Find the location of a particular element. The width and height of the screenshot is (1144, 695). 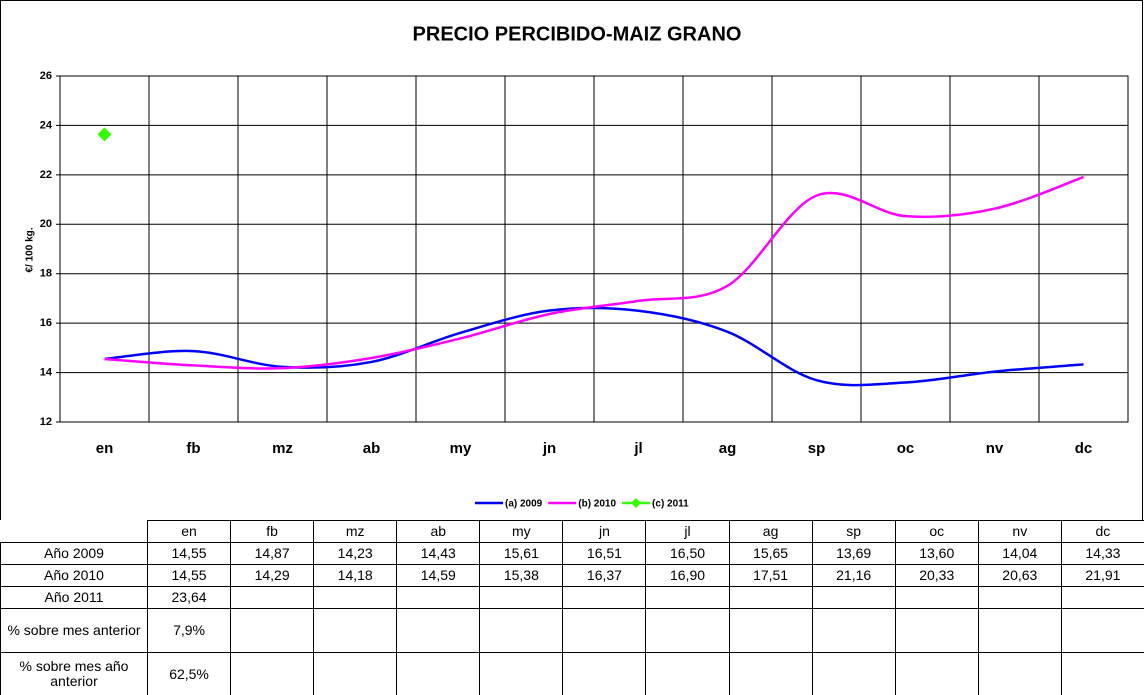

value-cell: 14,18 is located at coordinates (355, 575).